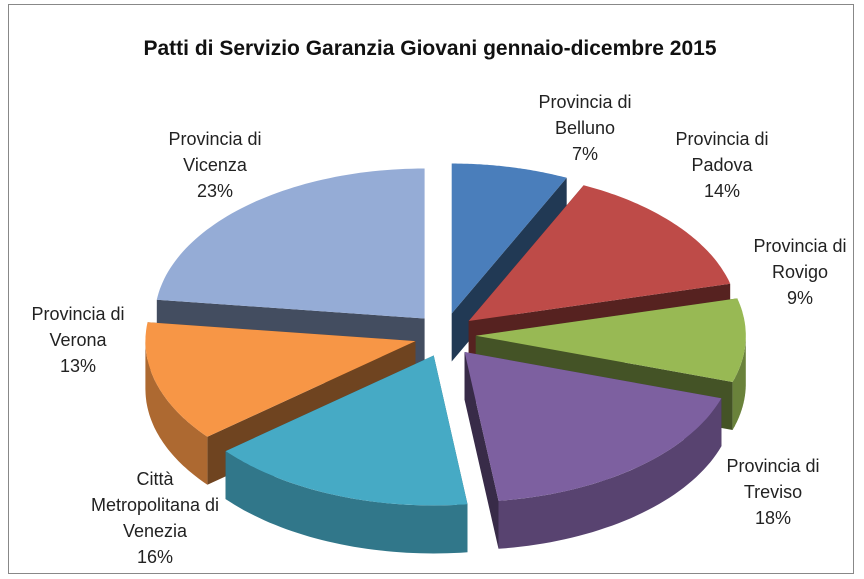 Image resolution: width=864 pixels, height=579 pixels. I want to click on data-label: Provincia di Belluno 7%, so click(585, 128).